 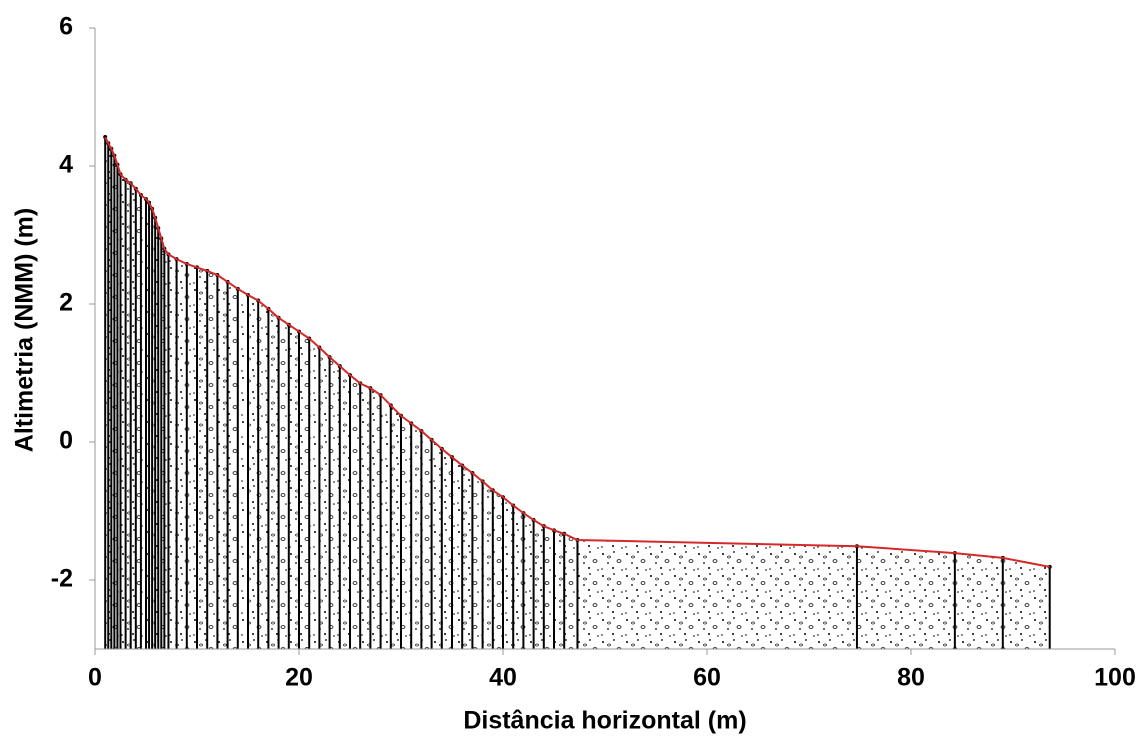 I want to click on x-axis-title: Distância horizontal (m), so click(x=604, y=721).